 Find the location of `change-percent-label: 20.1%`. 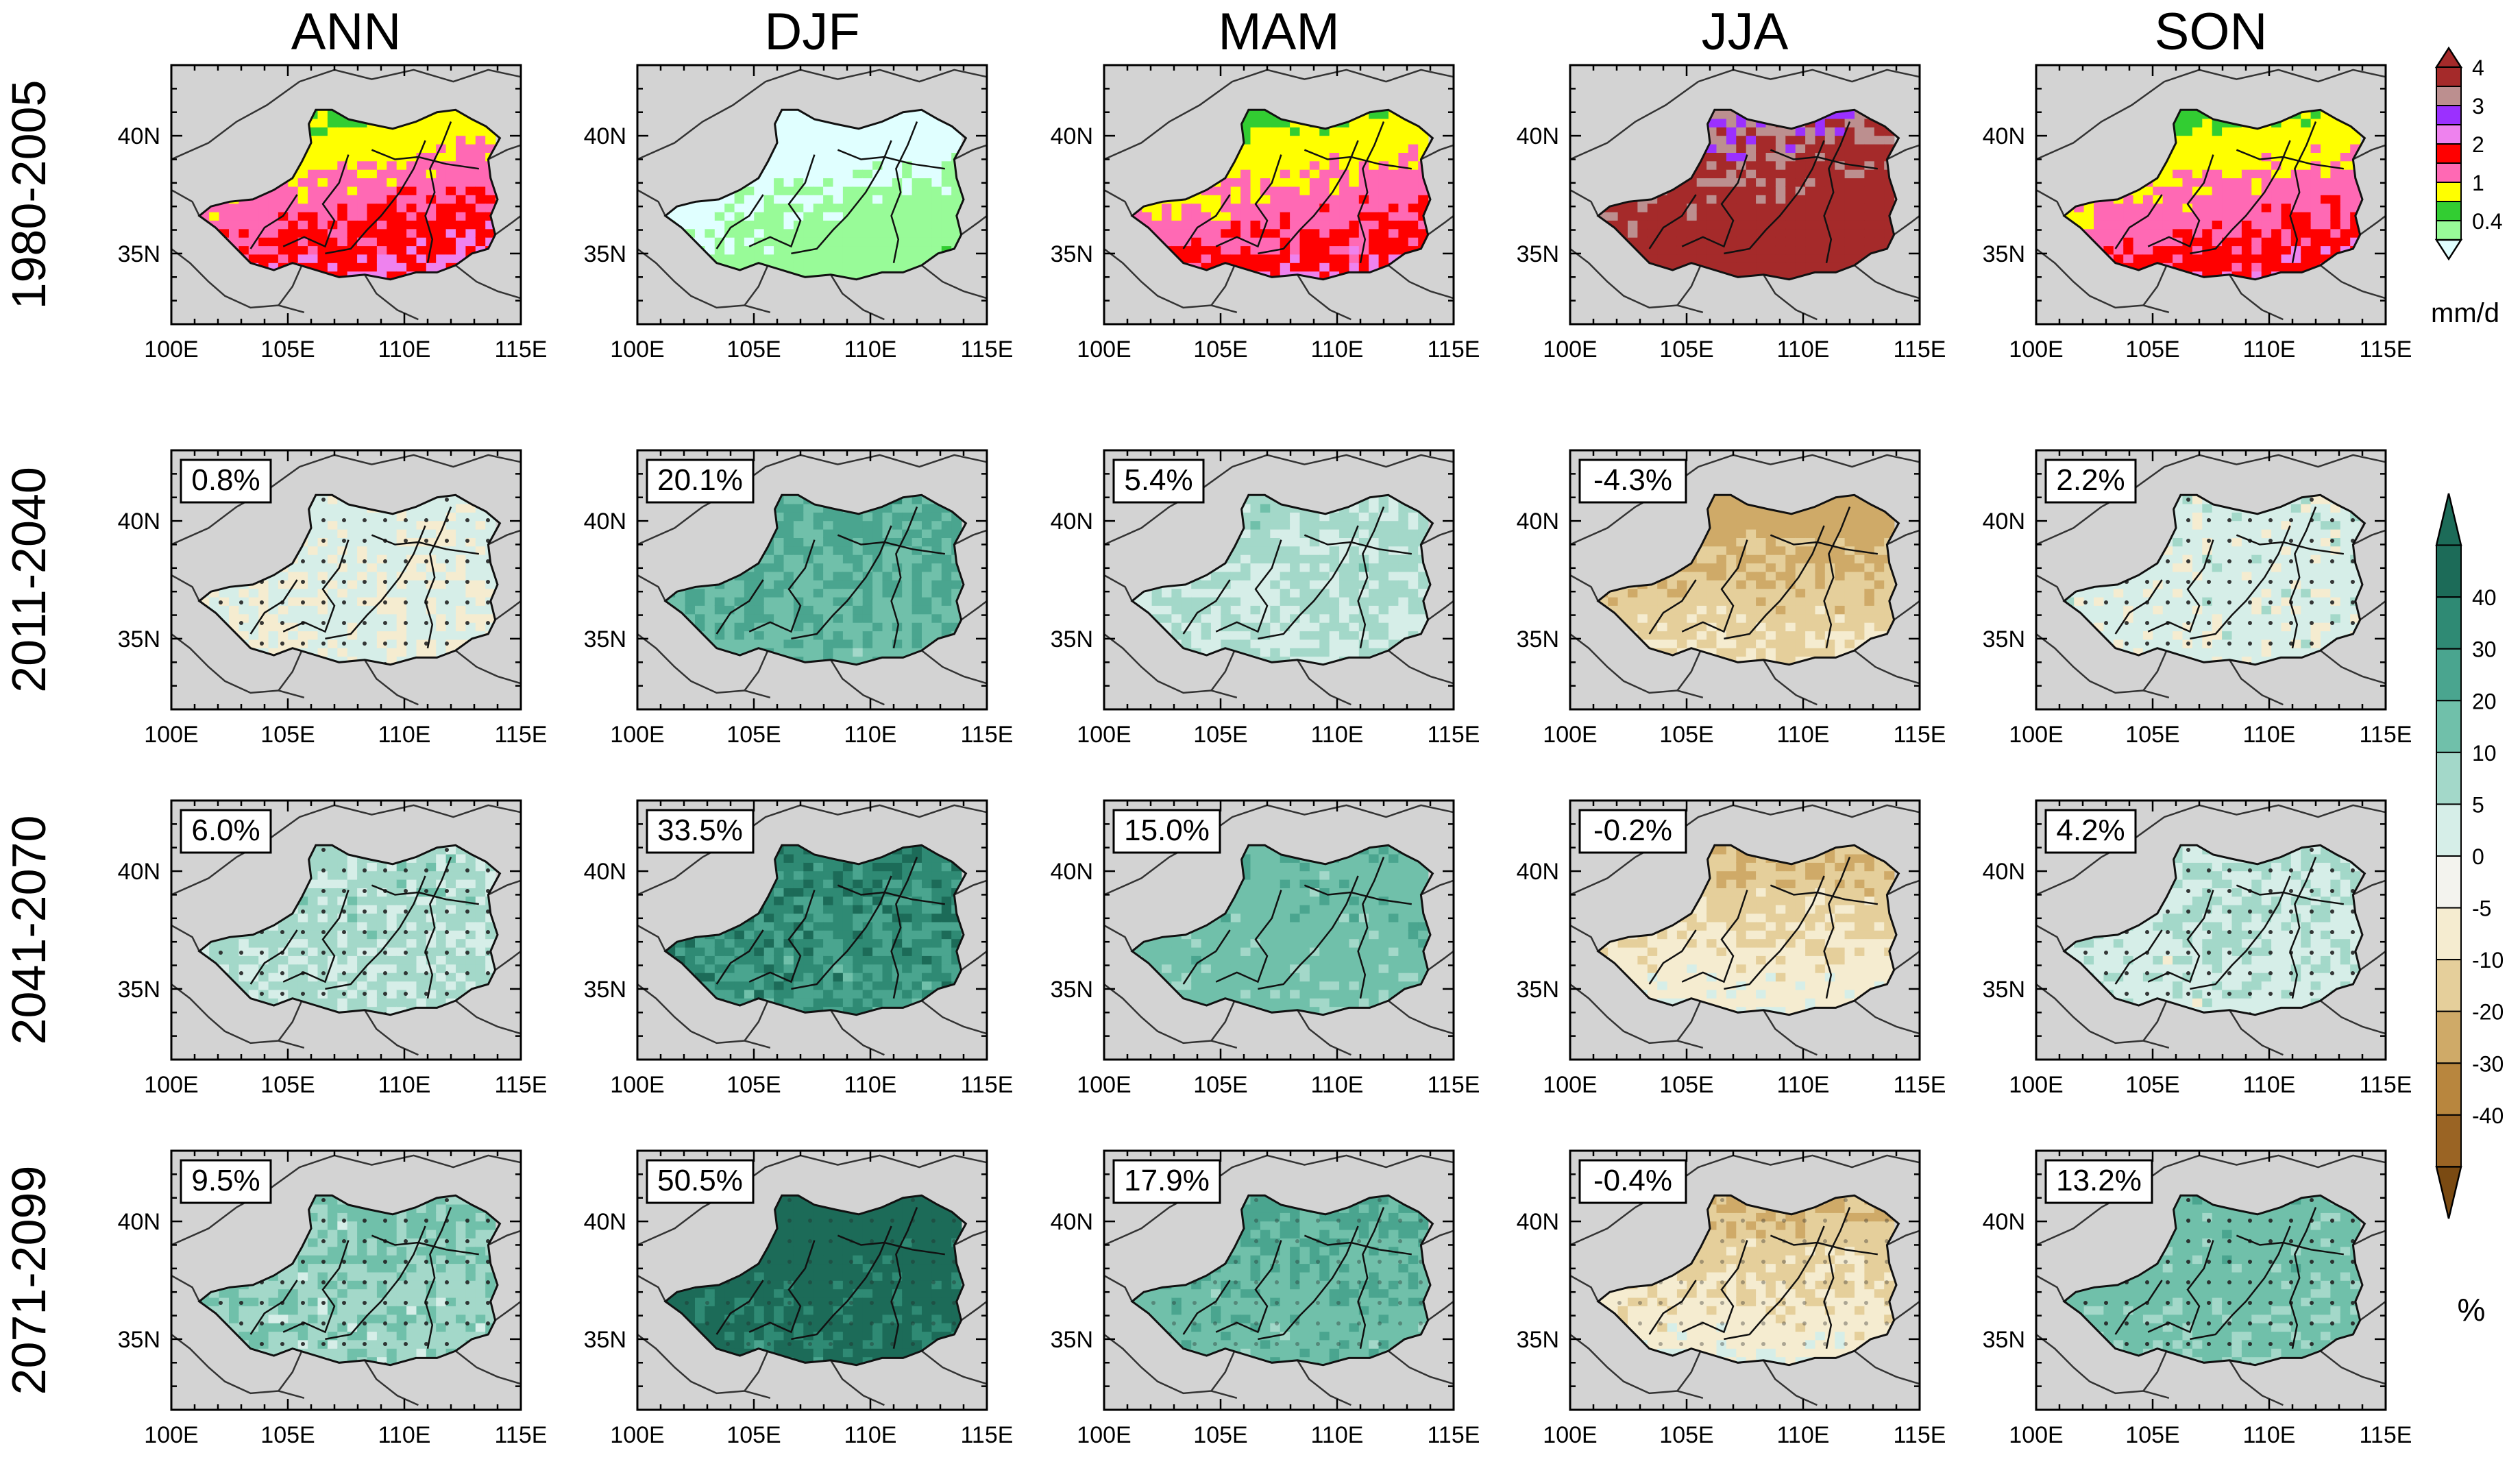

change-percent-label: 20.1% is located at coordinates (700, 480).